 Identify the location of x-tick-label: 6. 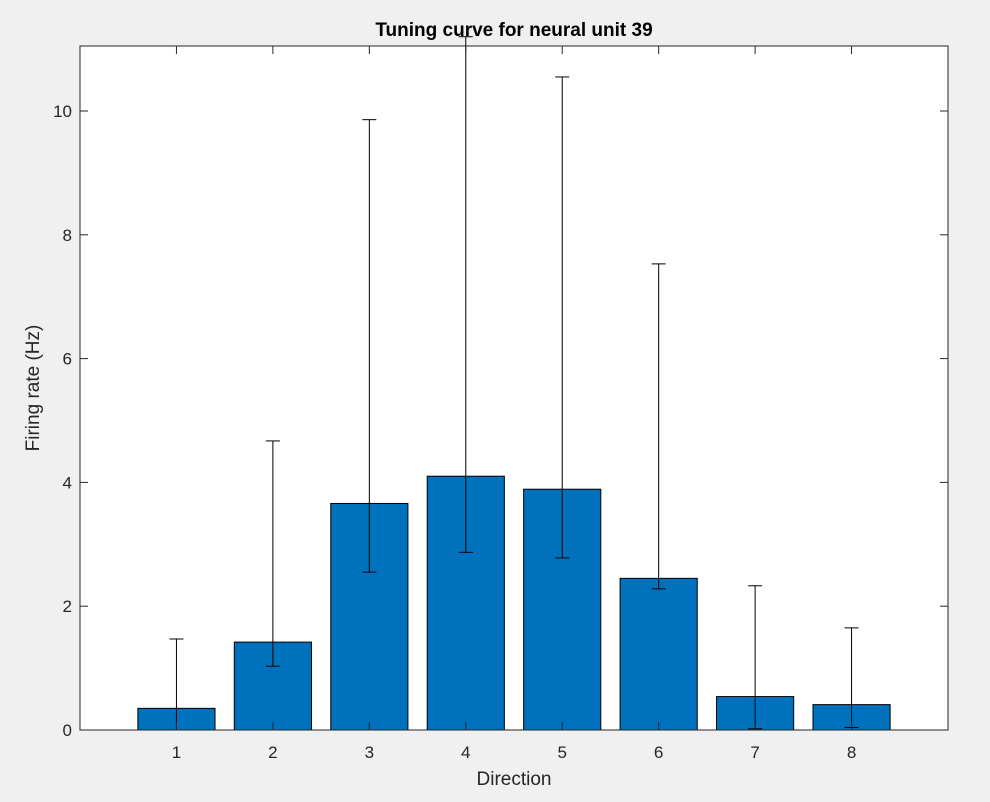
(658, 752).